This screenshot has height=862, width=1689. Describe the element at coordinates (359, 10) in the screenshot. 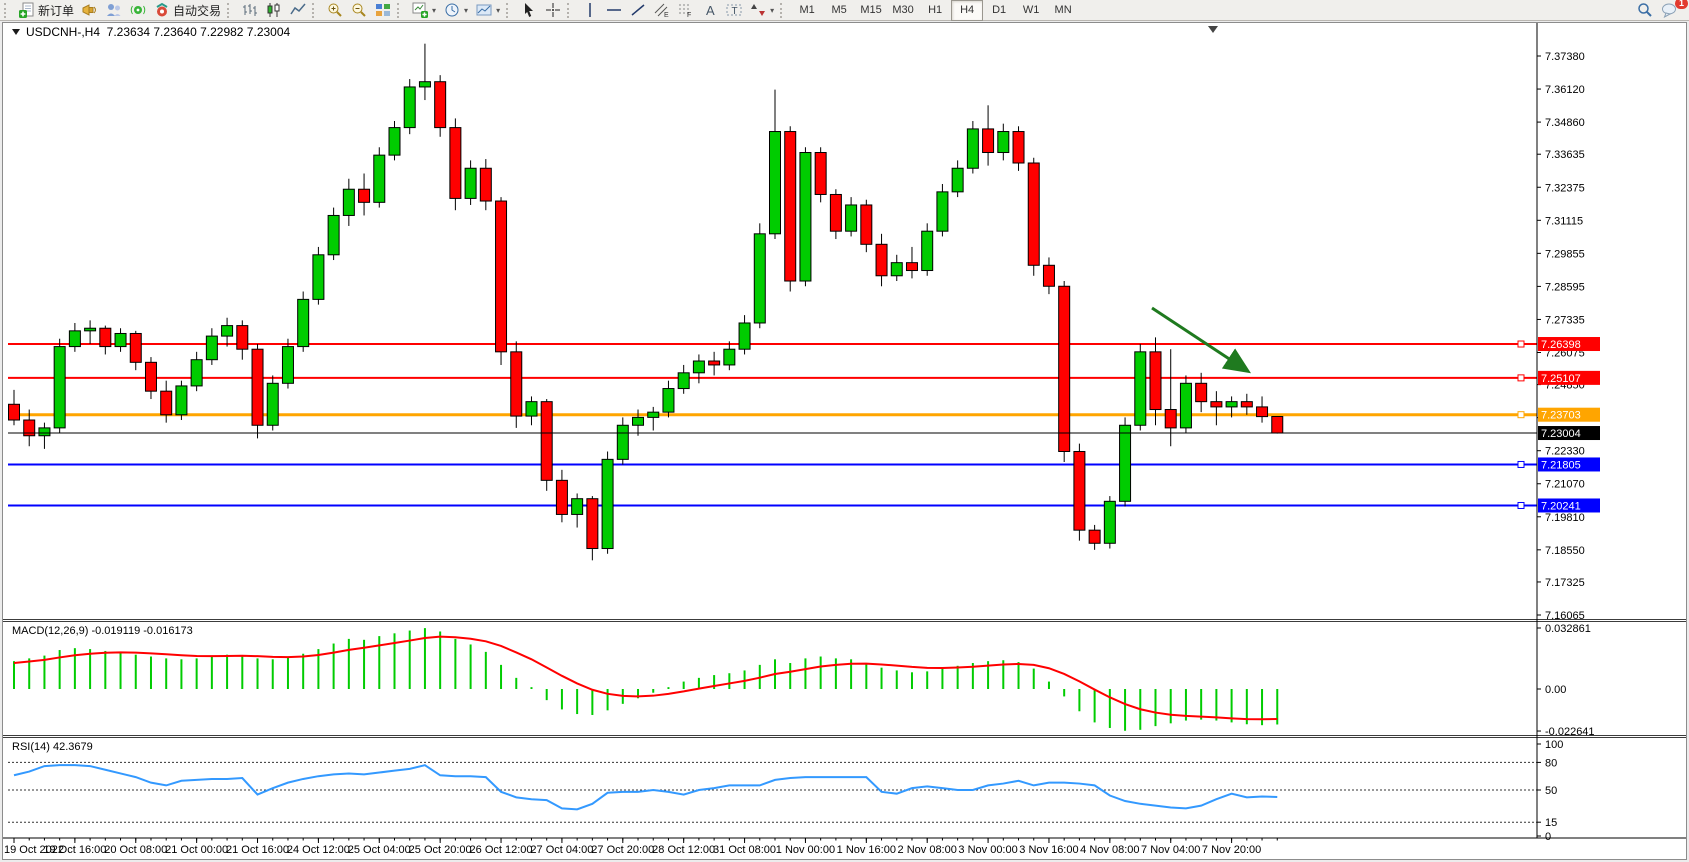

I see `zoom-out-button` at that location.